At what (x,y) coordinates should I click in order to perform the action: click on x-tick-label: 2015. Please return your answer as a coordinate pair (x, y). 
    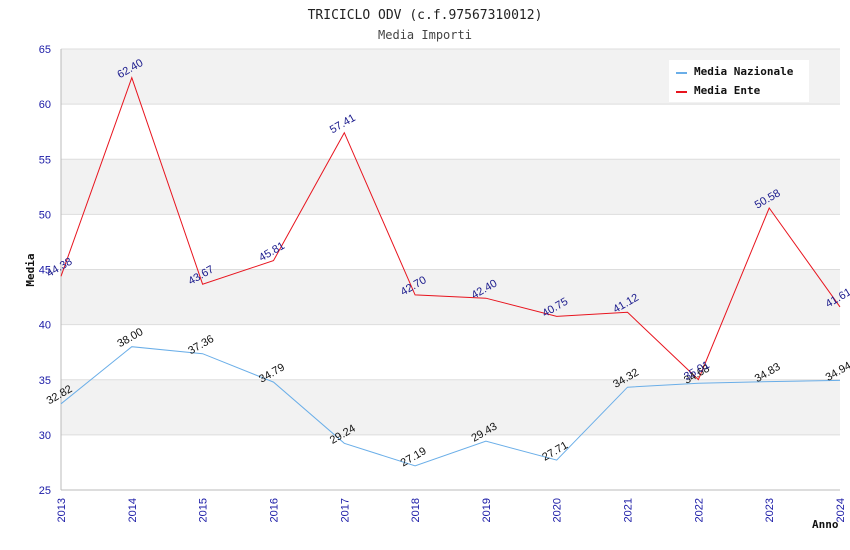
    Looking at the image, I should click on (204, 510).